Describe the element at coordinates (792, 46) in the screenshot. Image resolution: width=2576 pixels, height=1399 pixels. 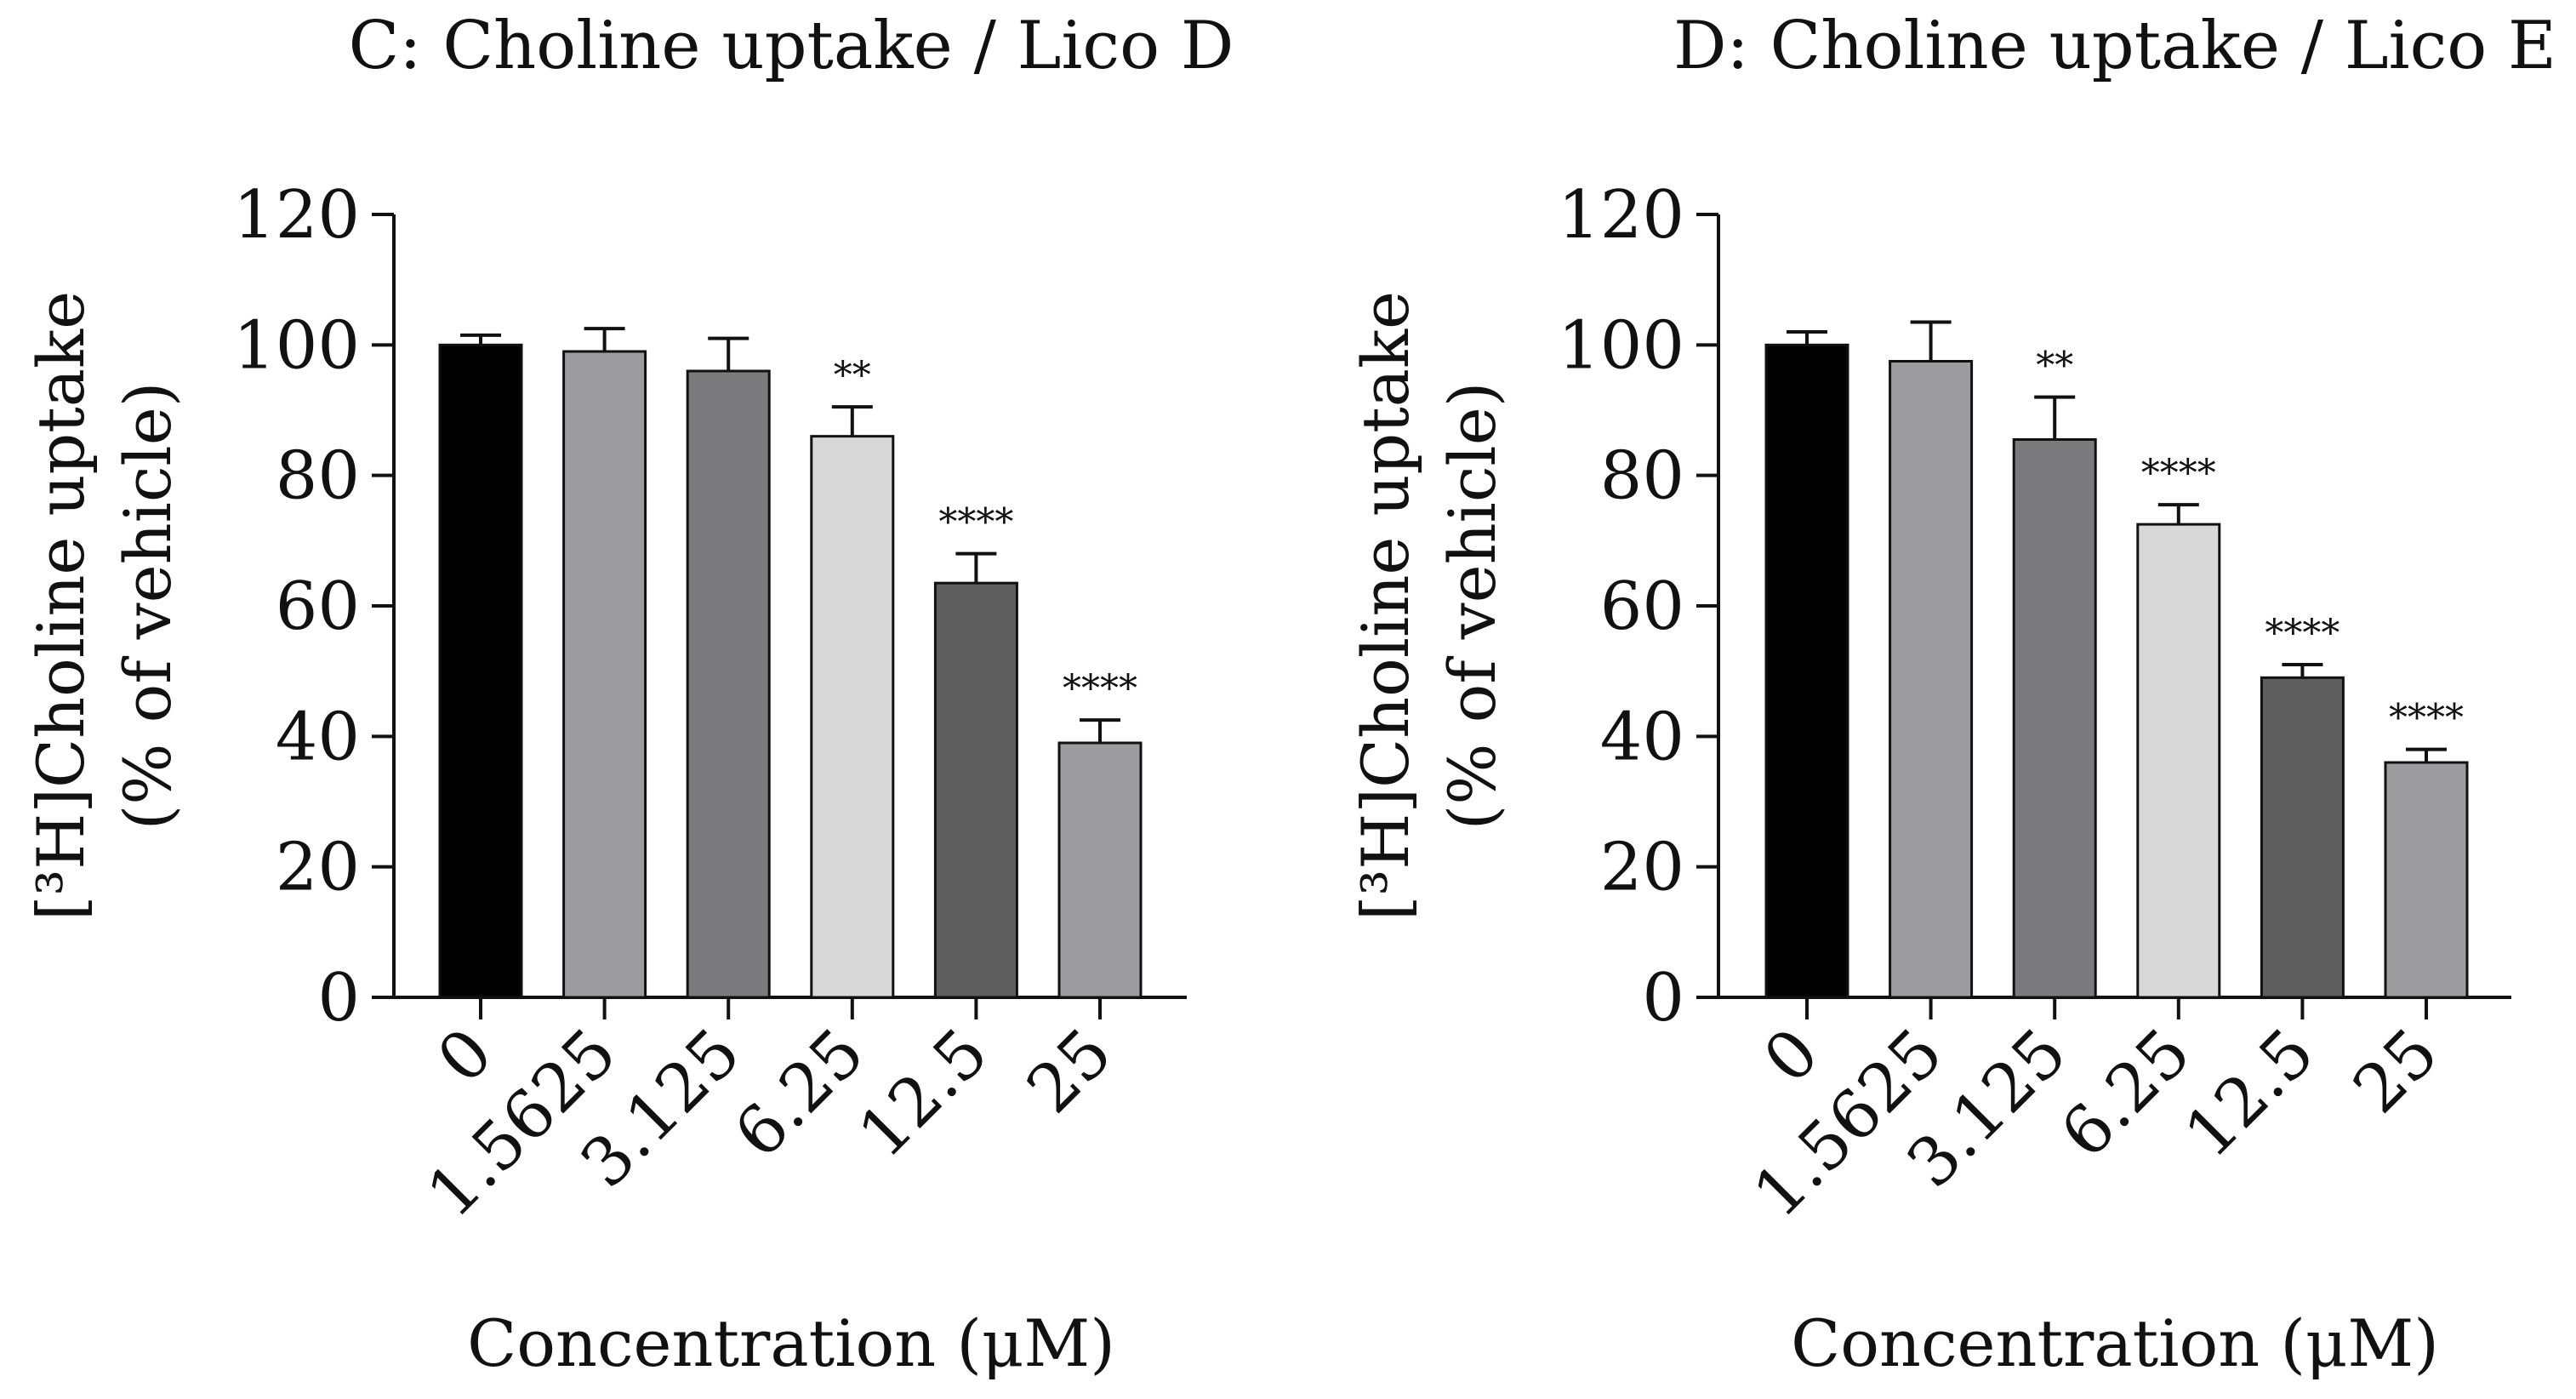
I see `chart-title: C: Choline uptake / Lico D` at that location.